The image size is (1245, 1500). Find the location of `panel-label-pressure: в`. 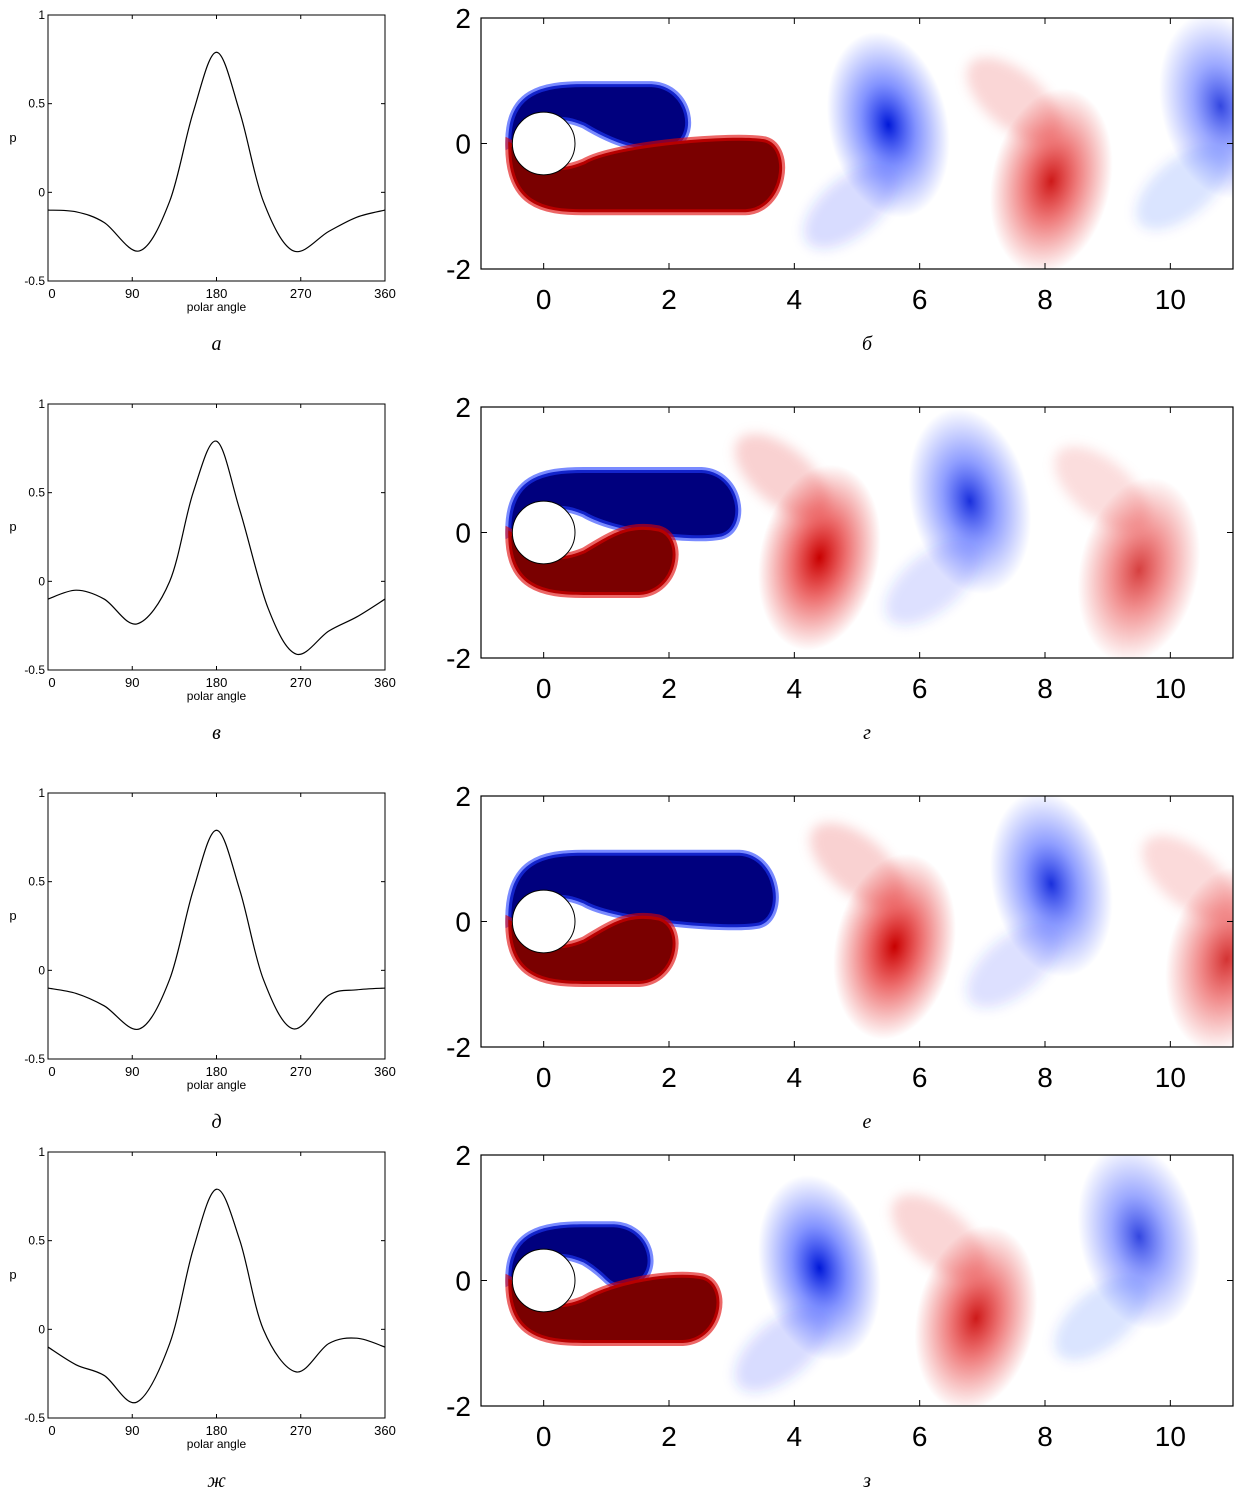

panel-label-pressure: в is located at coordinates (216, 733).